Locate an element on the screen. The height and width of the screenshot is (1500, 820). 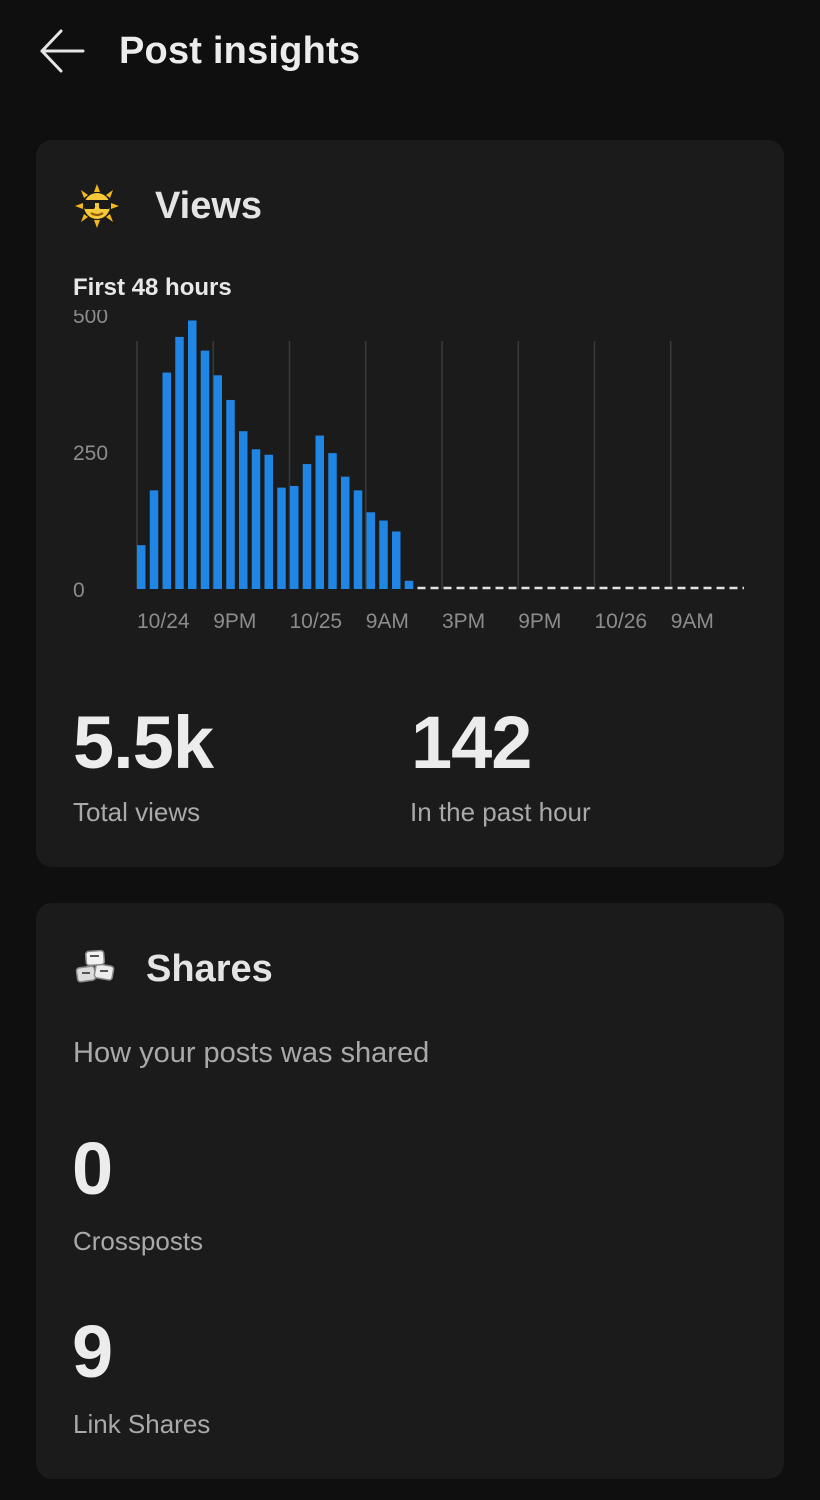
link-shares-value: 9 is located at coordinates (92, 1351).